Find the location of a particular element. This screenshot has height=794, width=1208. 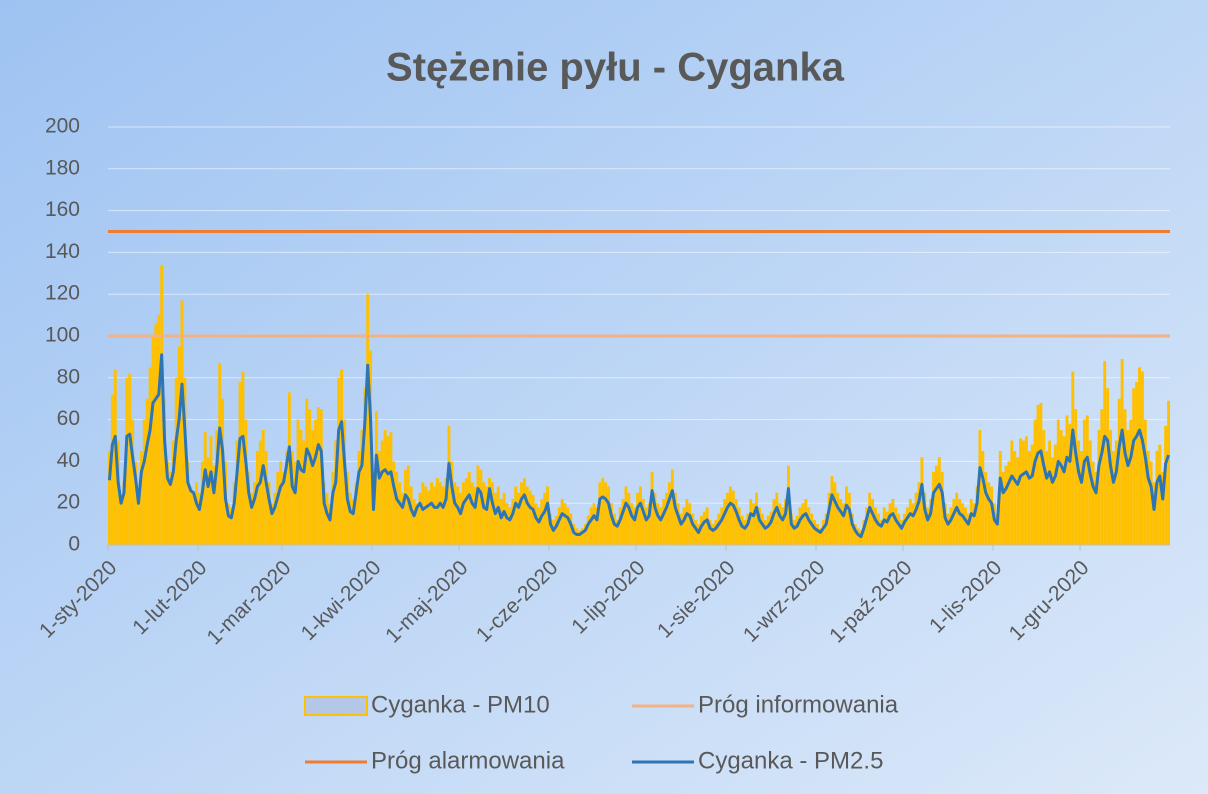

y-tick-label: 120 is located at coordinates (62, 293).